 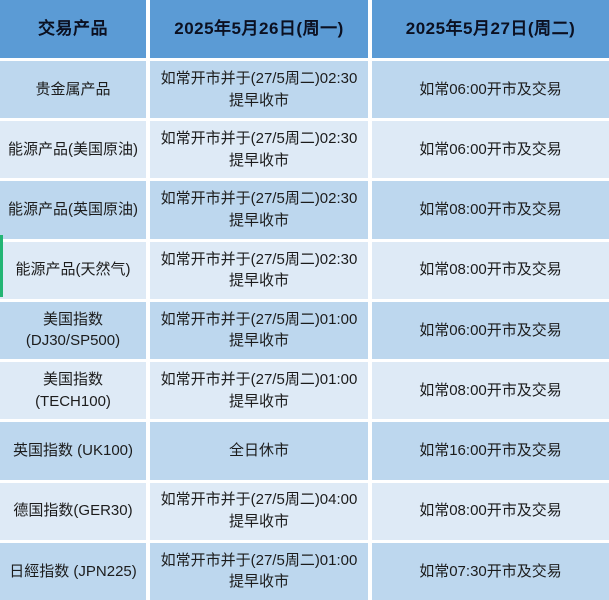 I want to click on product-cell: 美国指数(TECH100), so click(x=73, y=391).